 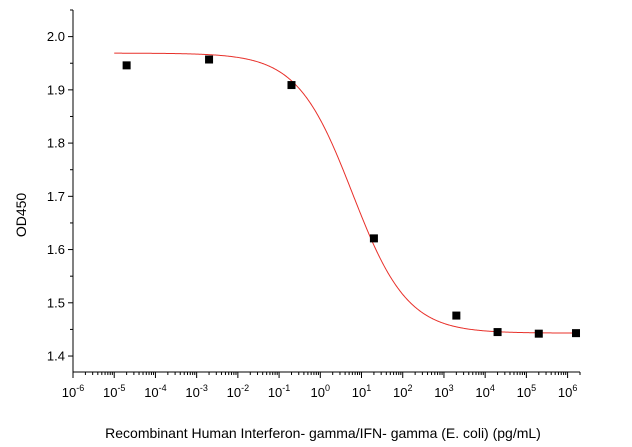 I want to click on x-tick-label: 10⁻¹, so click(x=279, y=391).